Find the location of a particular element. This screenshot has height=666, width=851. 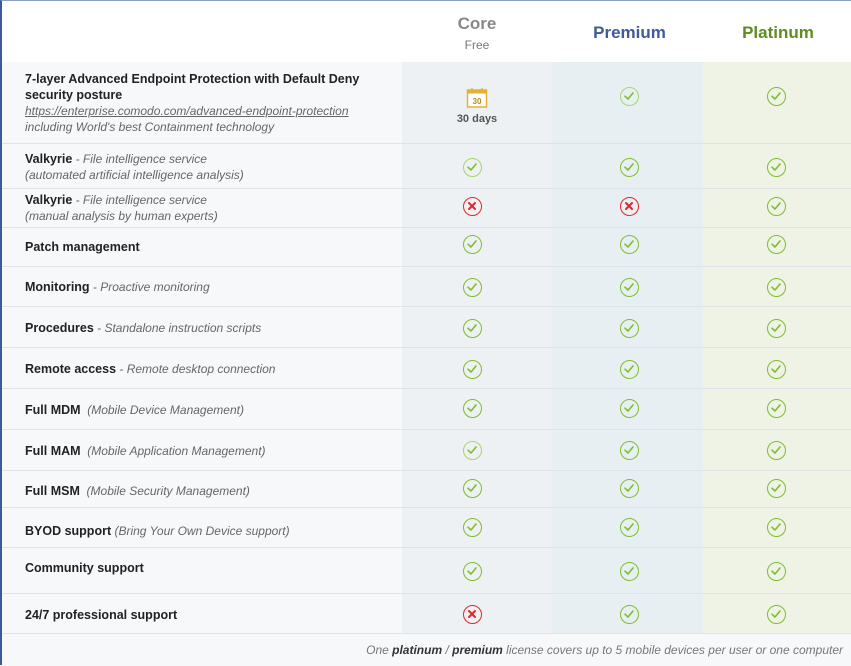

core-trial: 30 30 days is located at coordinates (477, 106).